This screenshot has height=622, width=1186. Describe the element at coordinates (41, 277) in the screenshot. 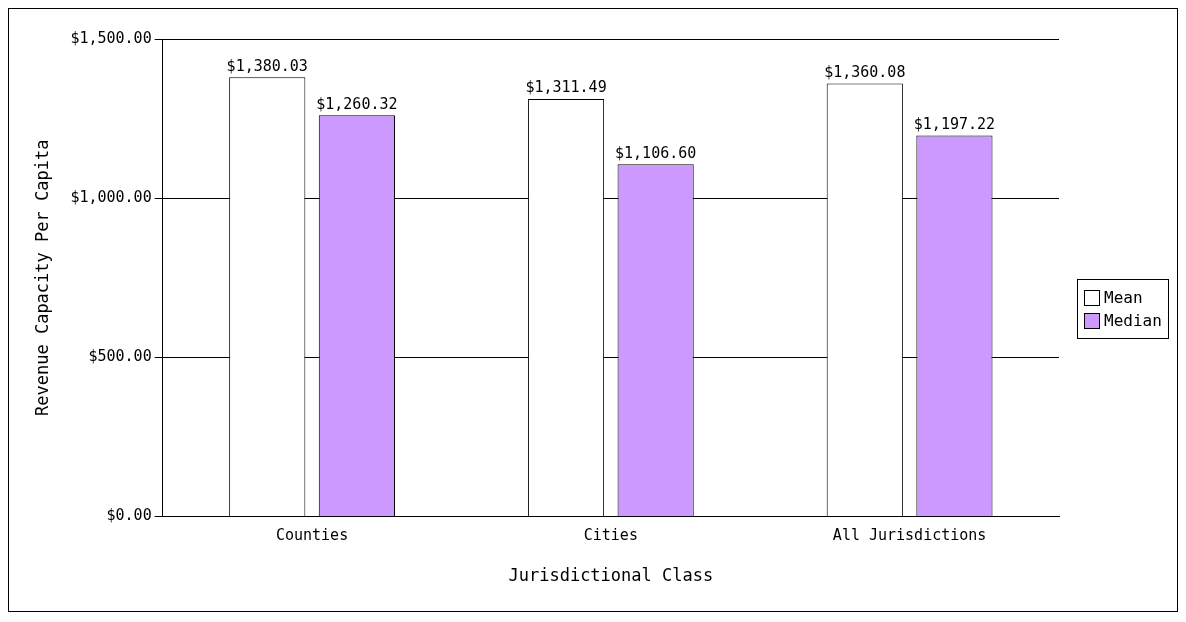

I see `y-axis-title: Revenue Capacity Per Capita` at that location.